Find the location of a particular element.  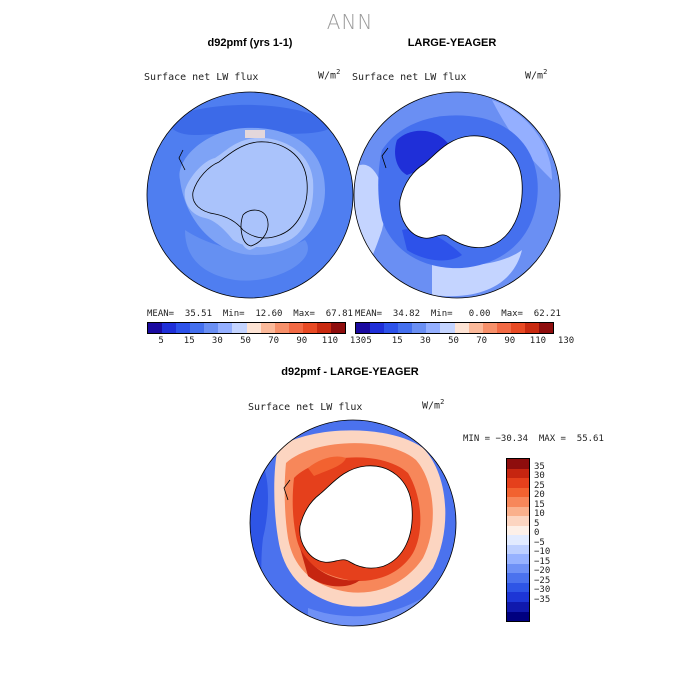

diff-units: W/m2 is located at coordinates (433, 405).